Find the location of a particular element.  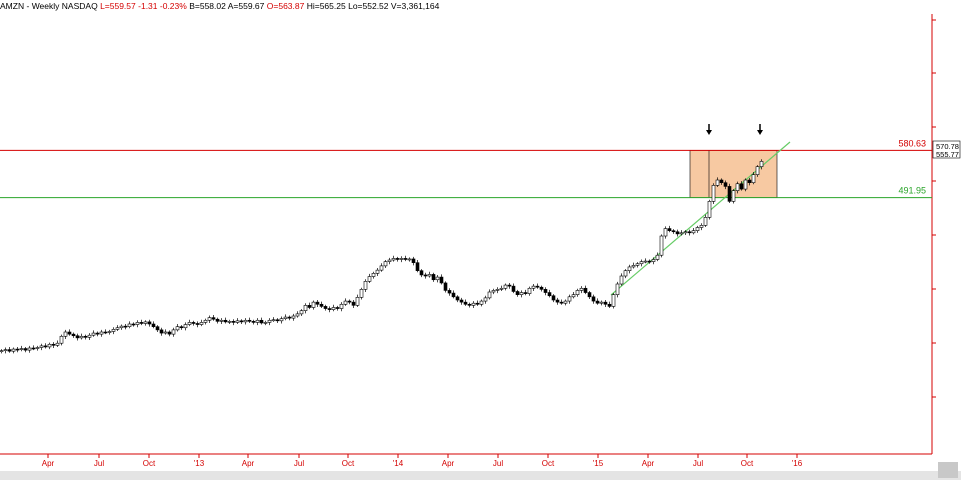

symbol: AMZN is located at coordinates (12, 6).